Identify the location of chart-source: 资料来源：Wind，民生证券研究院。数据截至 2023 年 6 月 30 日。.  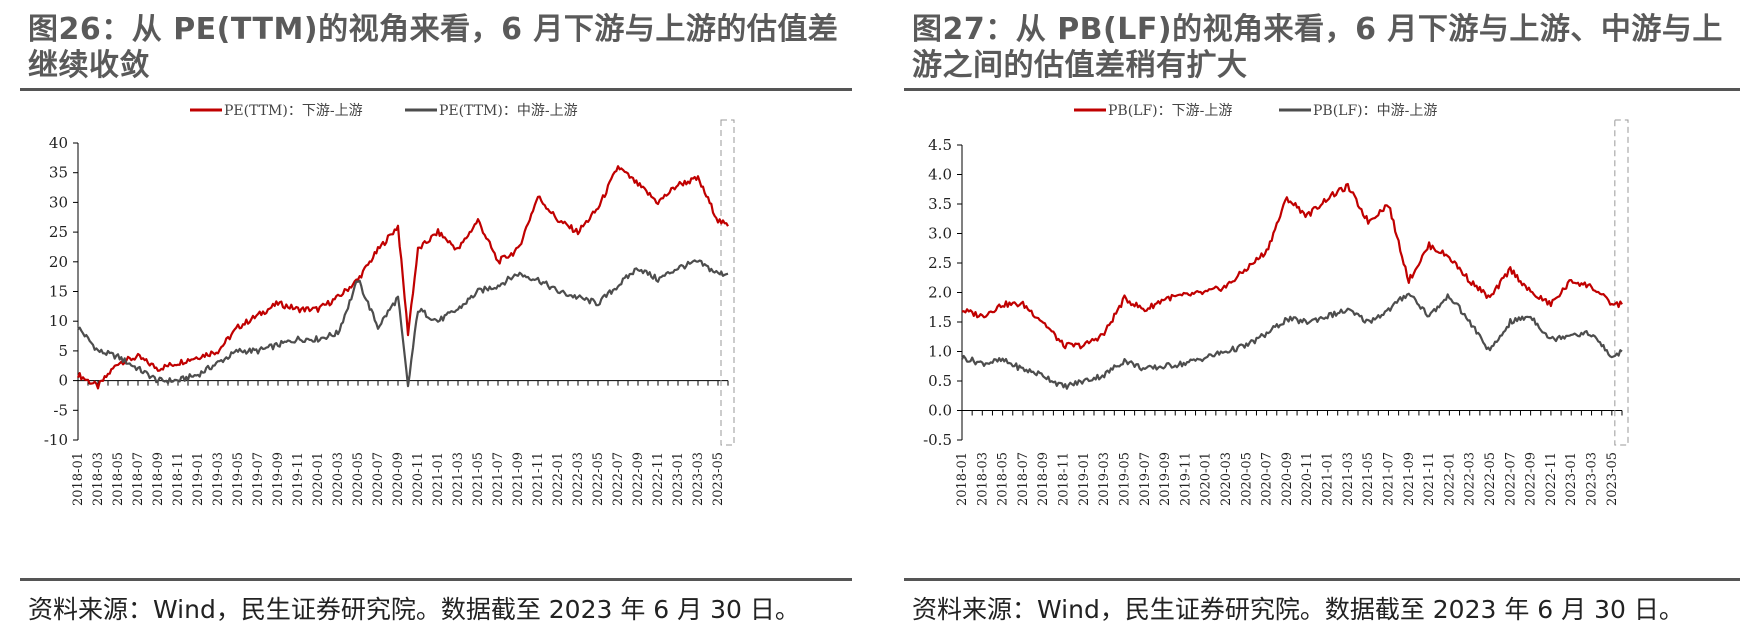
(1298, 609).